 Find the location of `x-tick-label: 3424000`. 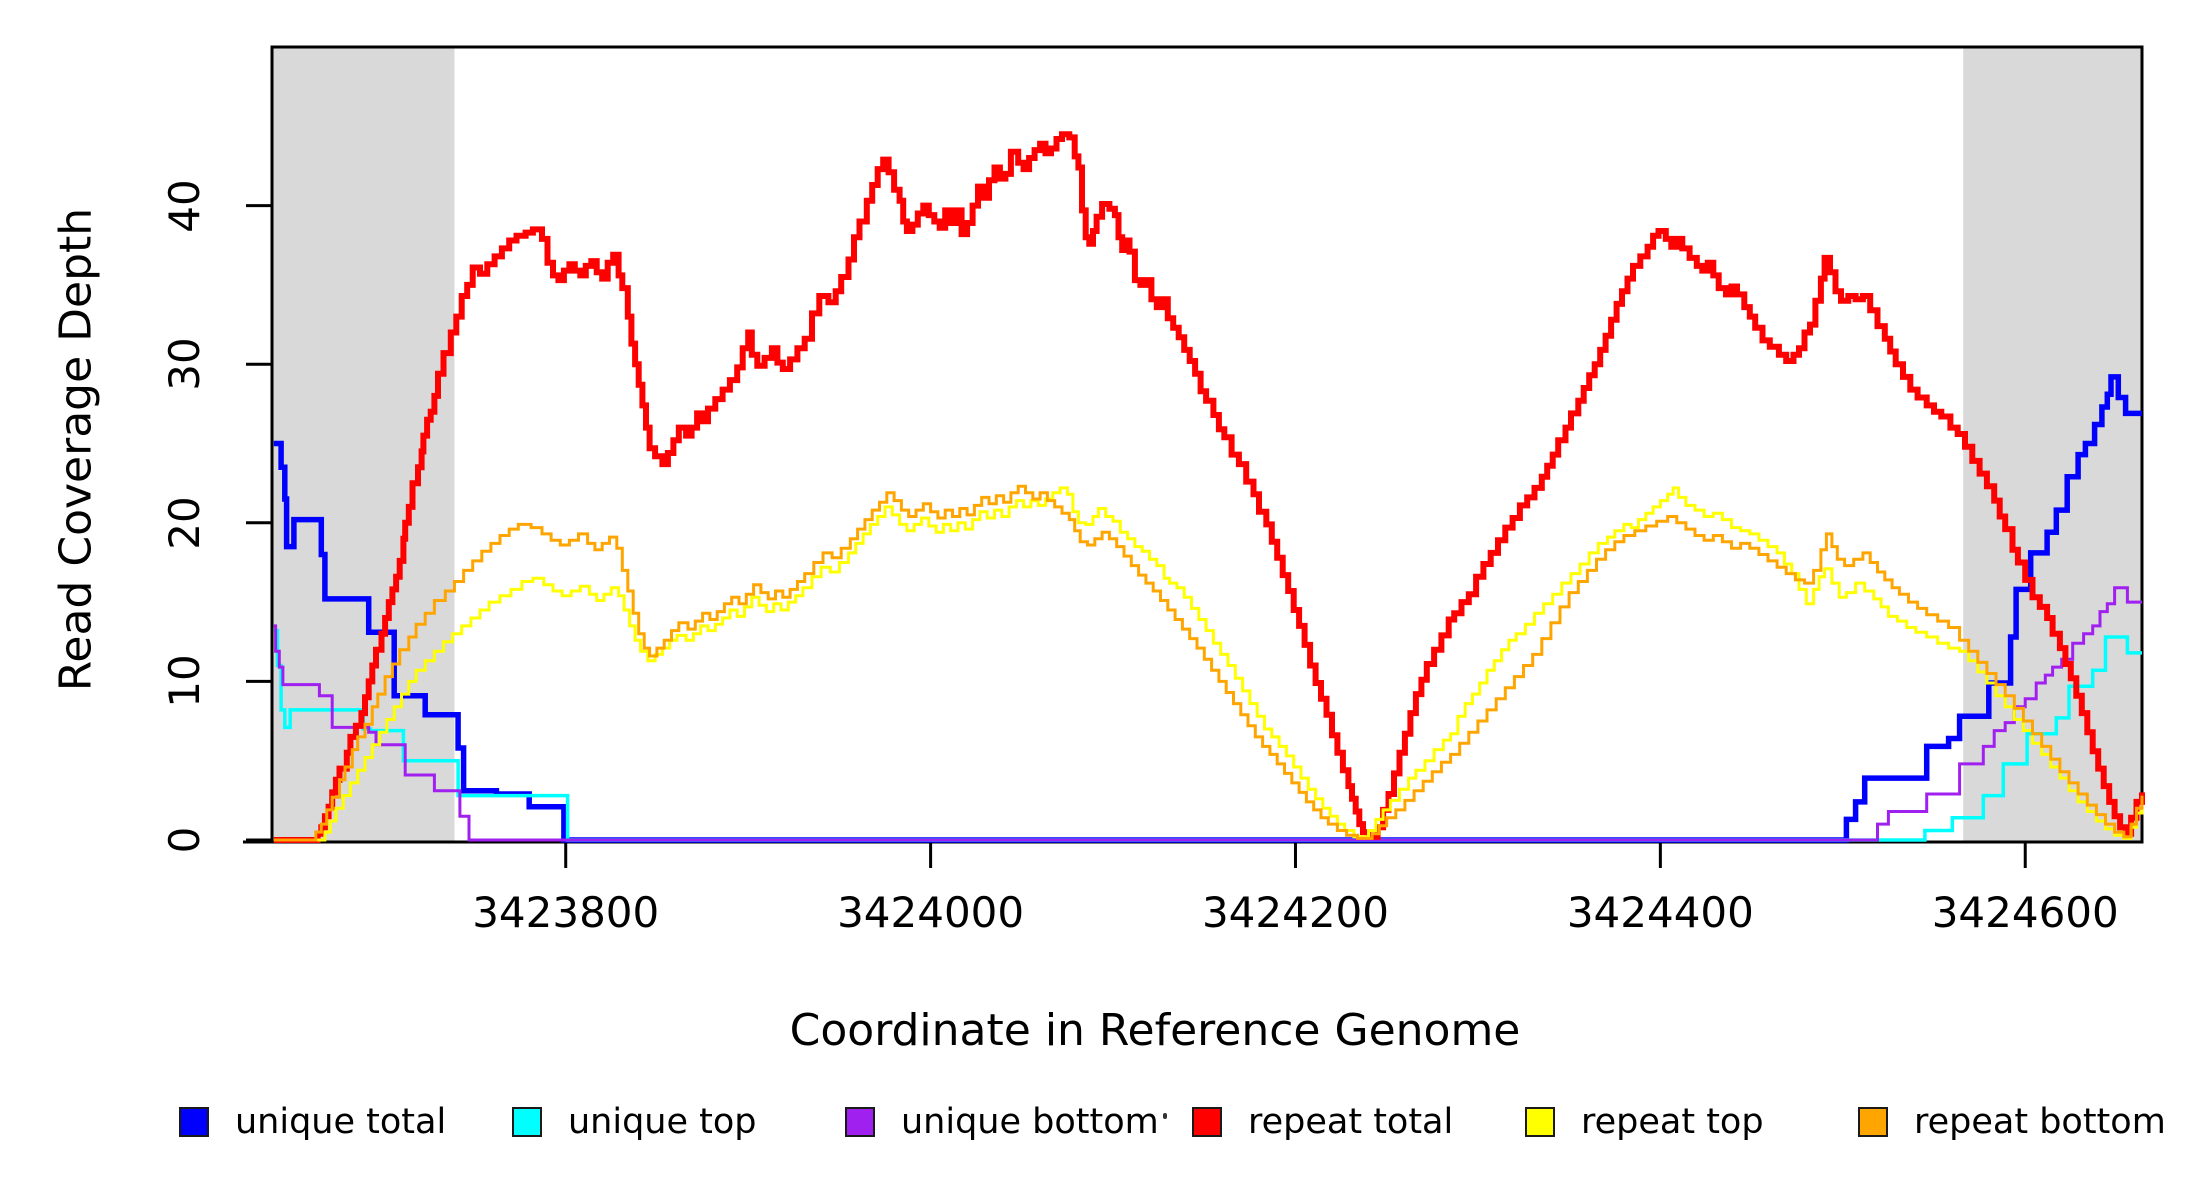

x-tick-label: 3424000 is located at coordinates (931, 912).